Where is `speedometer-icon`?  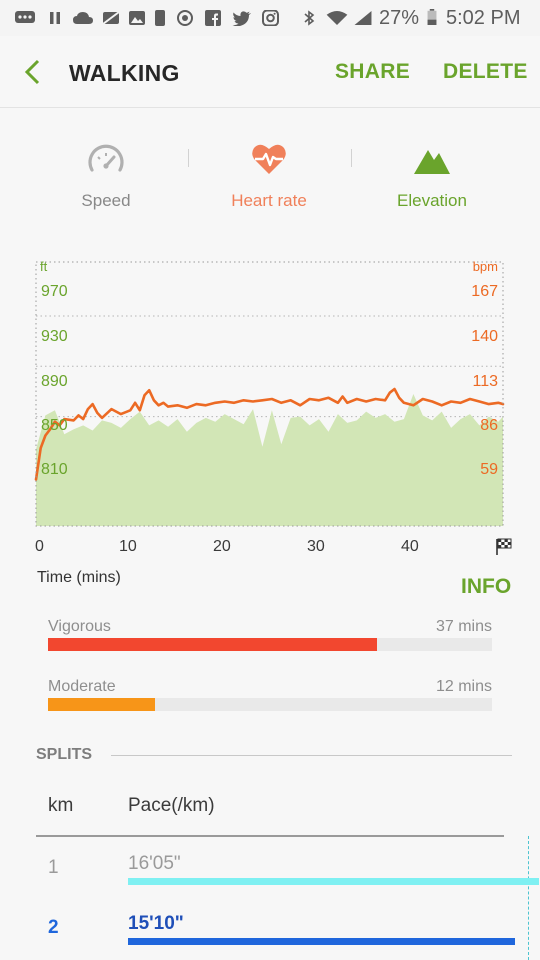
speedometer-icon is located at coordinates (106, 158).